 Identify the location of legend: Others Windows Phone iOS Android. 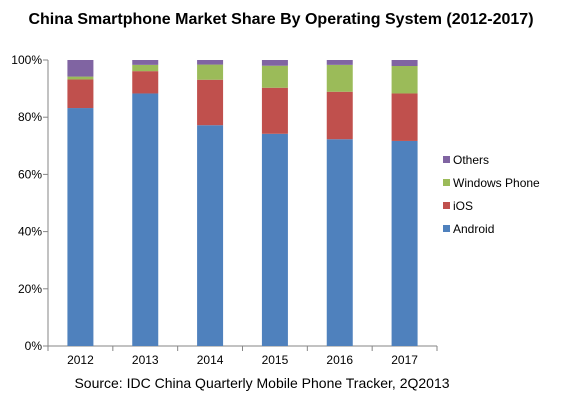
(491, 194).